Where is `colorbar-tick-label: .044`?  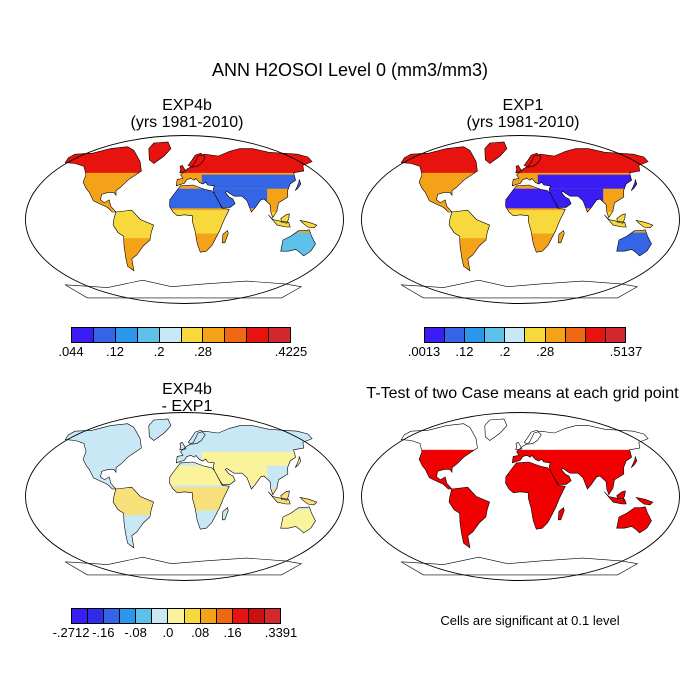 colorbar-tick-label: .044 is located at coordinates (71, 351).